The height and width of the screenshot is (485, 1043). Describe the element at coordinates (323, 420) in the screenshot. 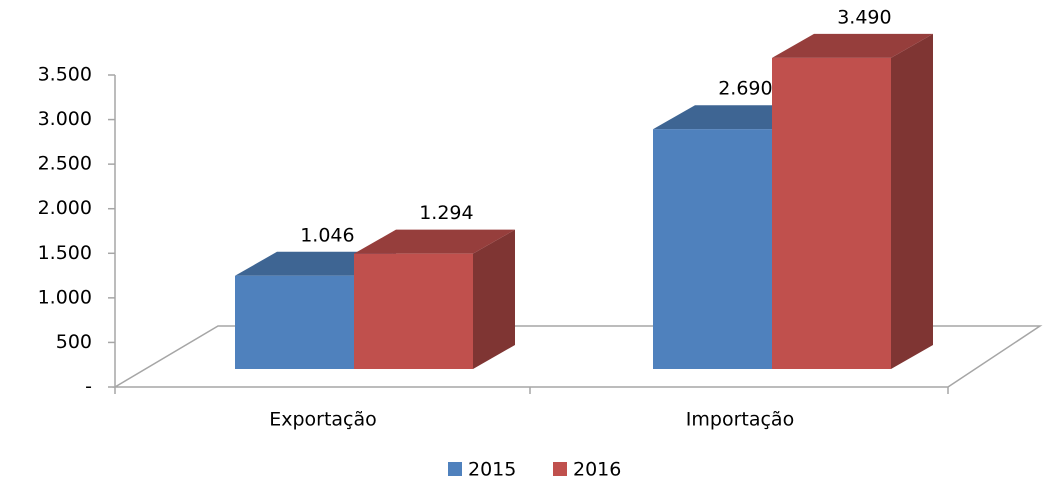

I see `x-tick-label: Exportação` at that location.